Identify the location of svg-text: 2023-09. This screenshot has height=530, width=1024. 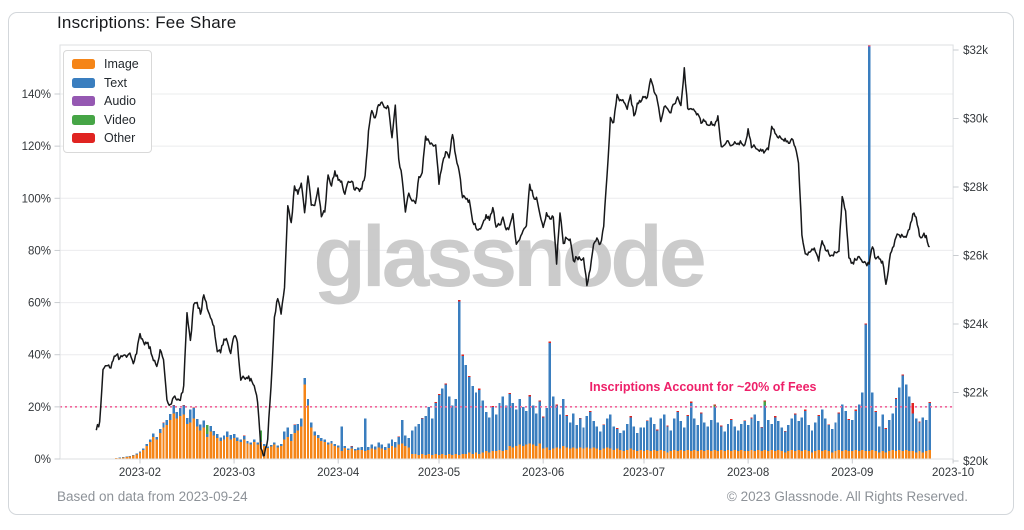
(852, 473).